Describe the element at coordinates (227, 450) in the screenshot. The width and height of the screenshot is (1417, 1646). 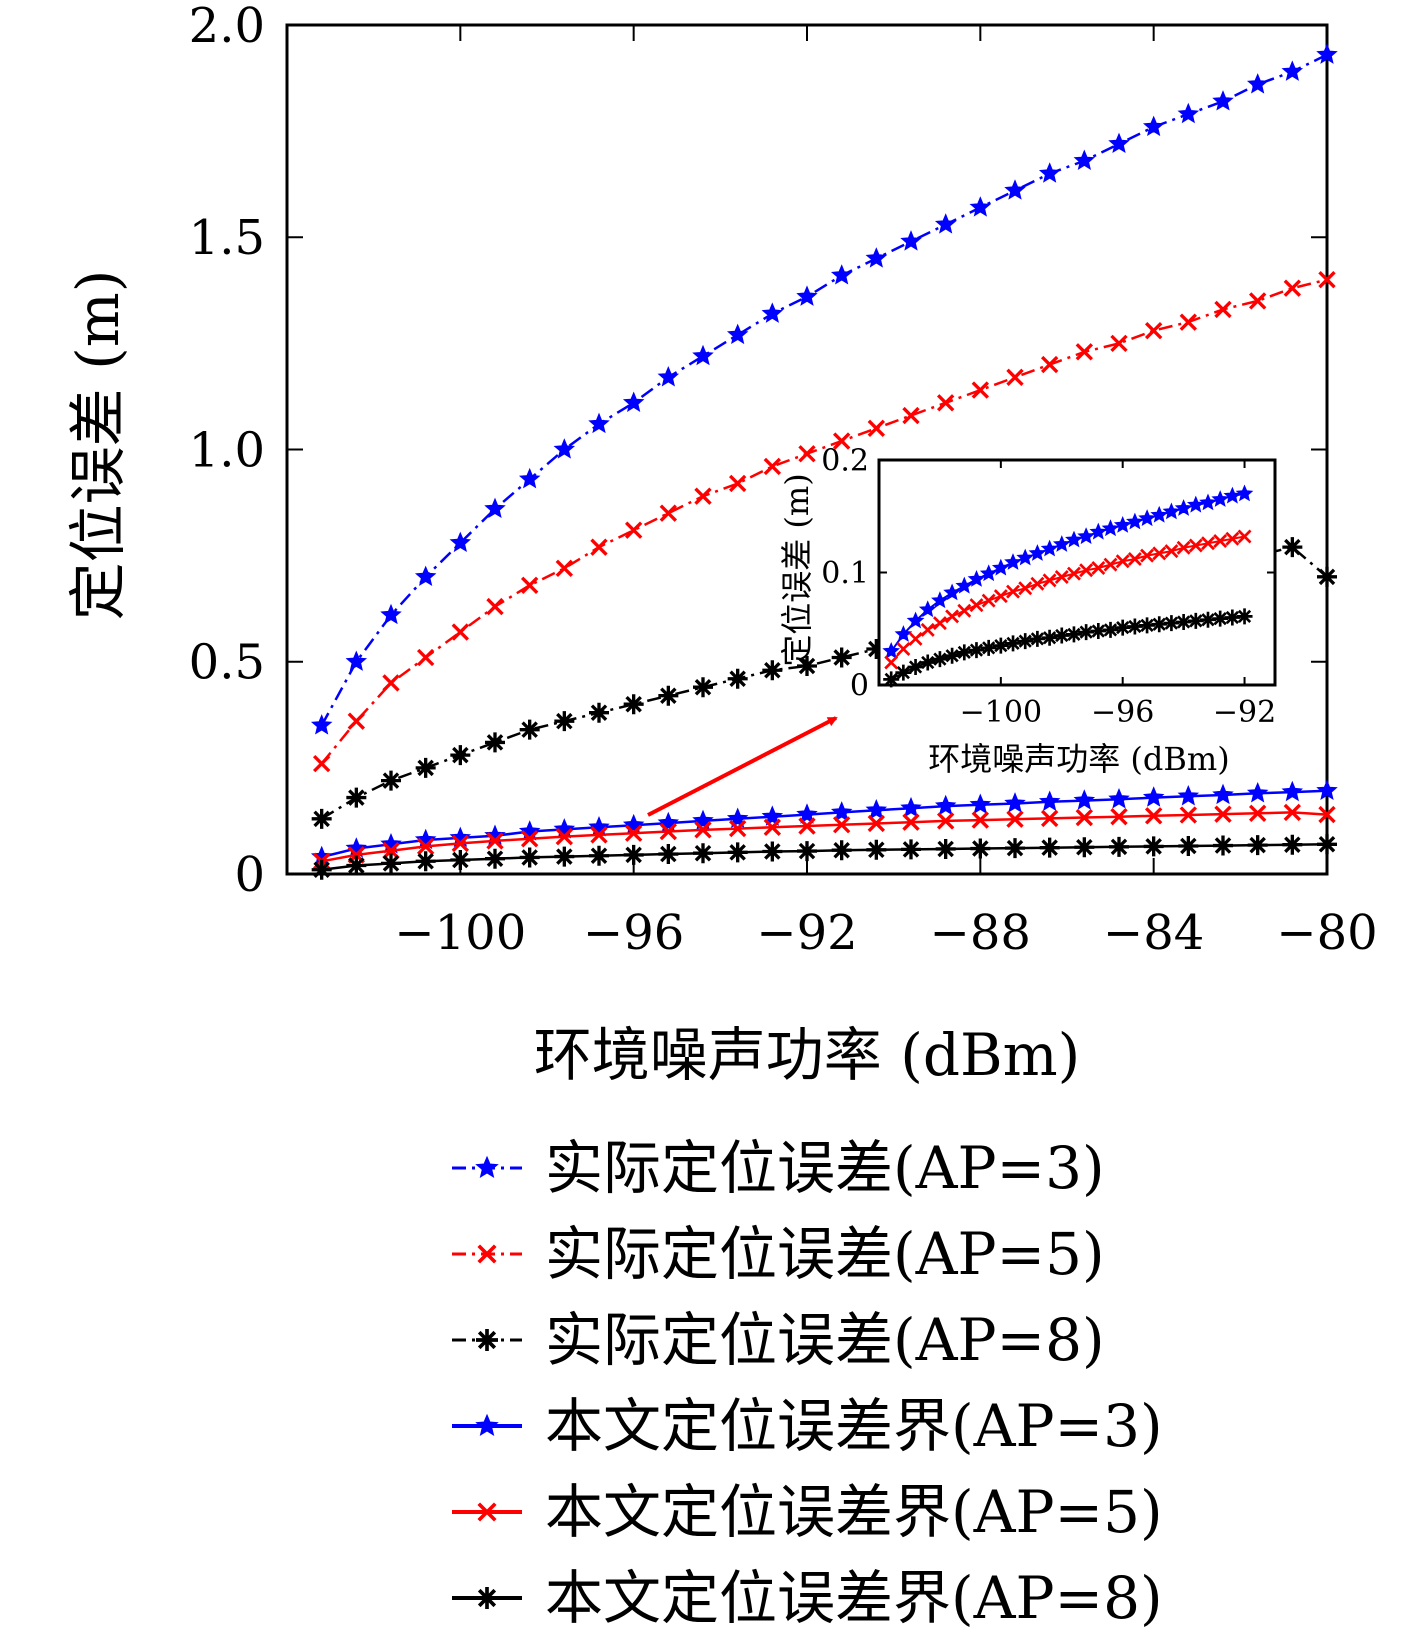
I see `y-tick-label: 1.0` at that location.